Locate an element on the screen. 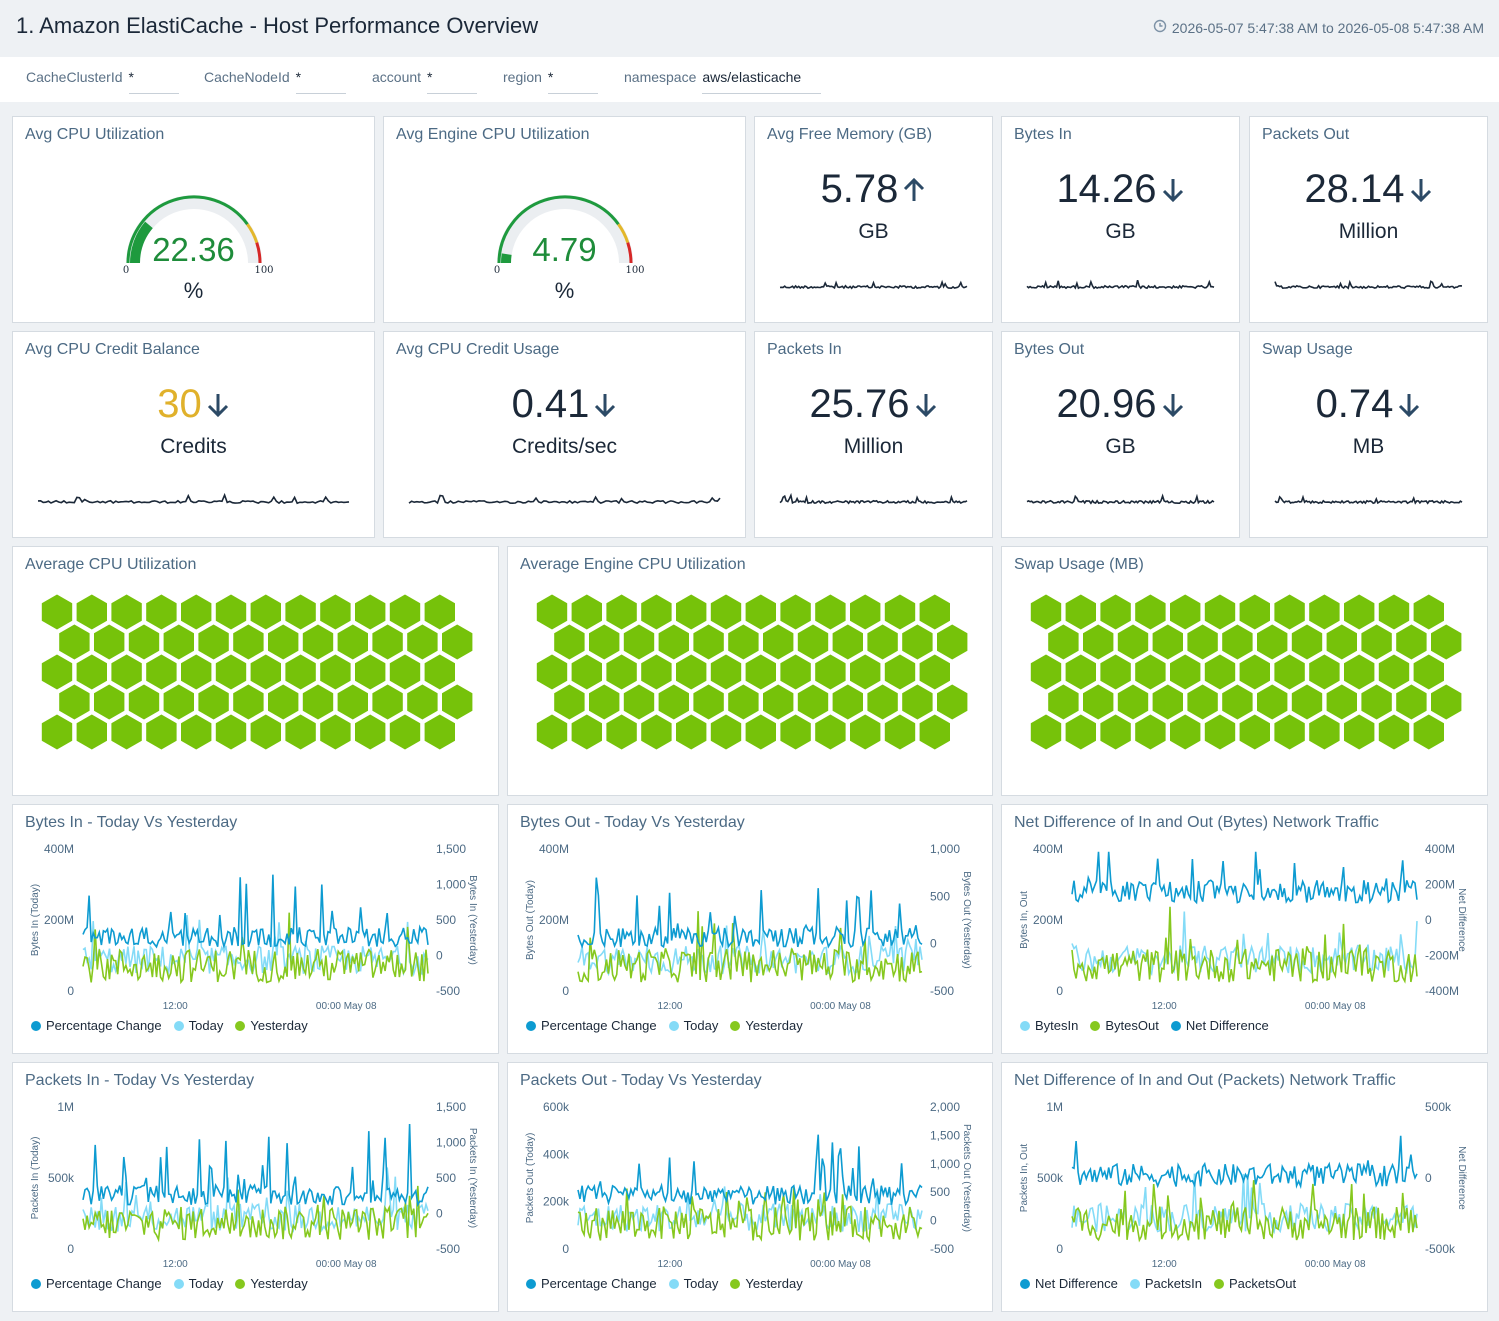 Image resolution: width=1499 pixels, height=1321 pixels. filter-cachenodeid: CacheNodeId * is located at coordinates (275, 81).